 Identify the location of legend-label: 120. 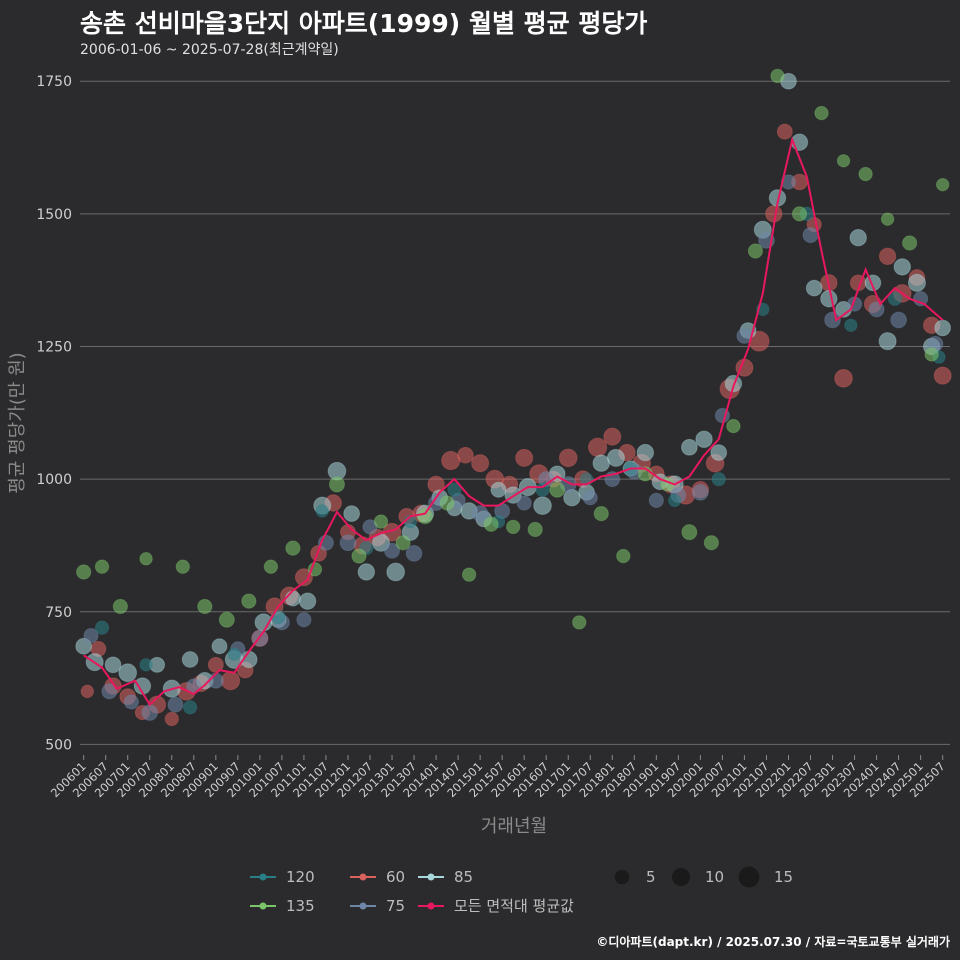
(300, 877).